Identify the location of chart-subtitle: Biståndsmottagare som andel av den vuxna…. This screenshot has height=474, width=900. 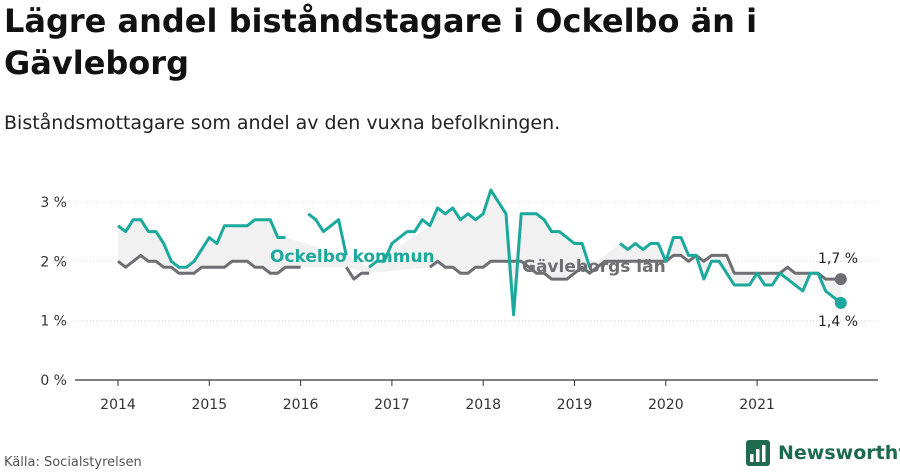
(282, 123).